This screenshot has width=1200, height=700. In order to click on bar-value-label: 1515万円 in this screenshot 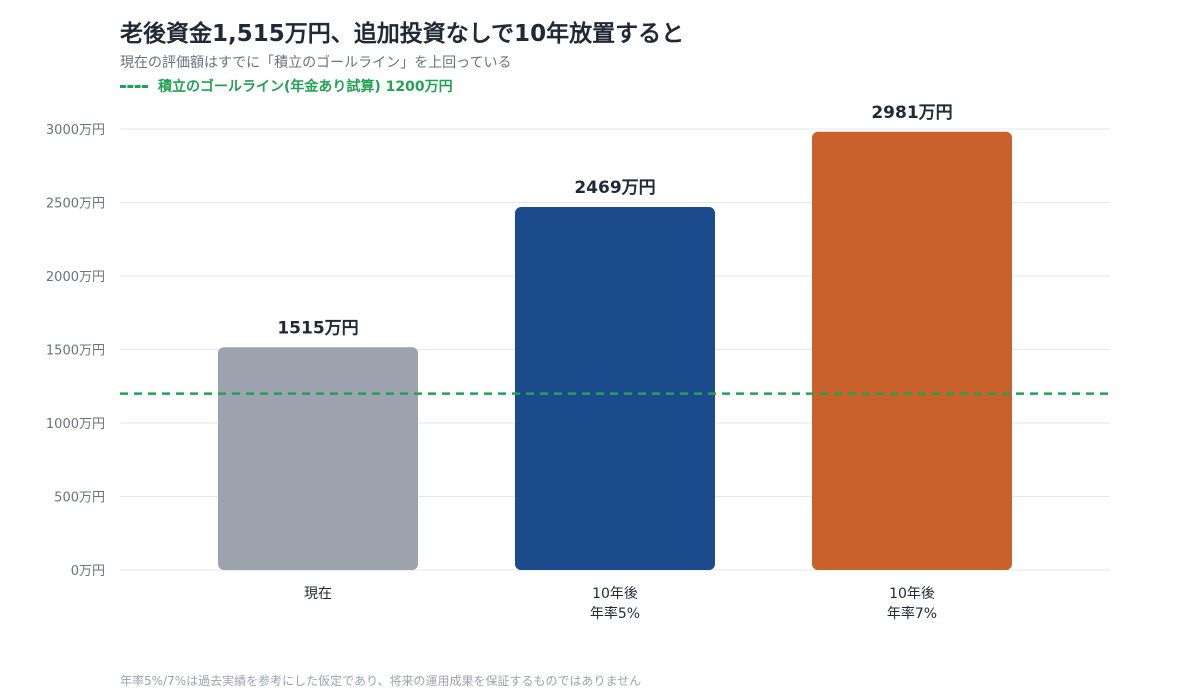, I will do `click(317, 328)`.